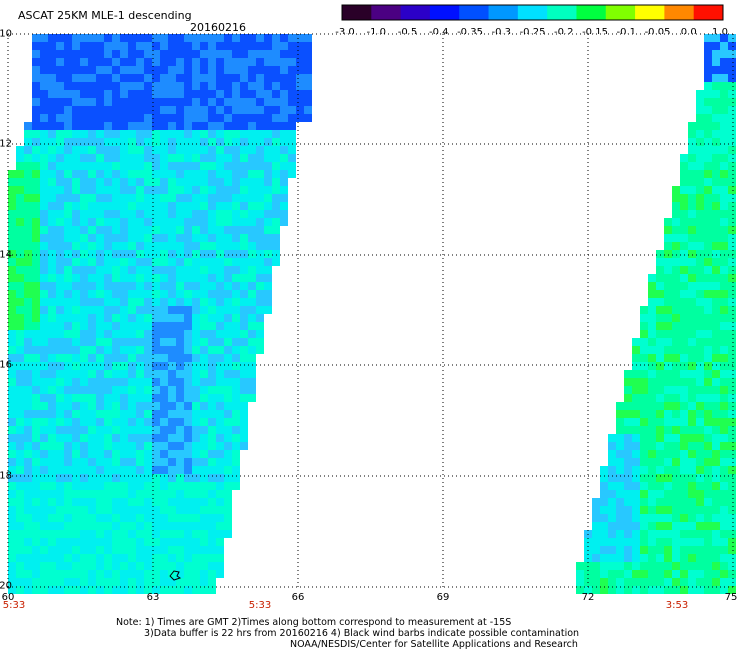  Describe the element at coordinates (6, 586) in the screenshot. I see `lat-label: -20` at that location.